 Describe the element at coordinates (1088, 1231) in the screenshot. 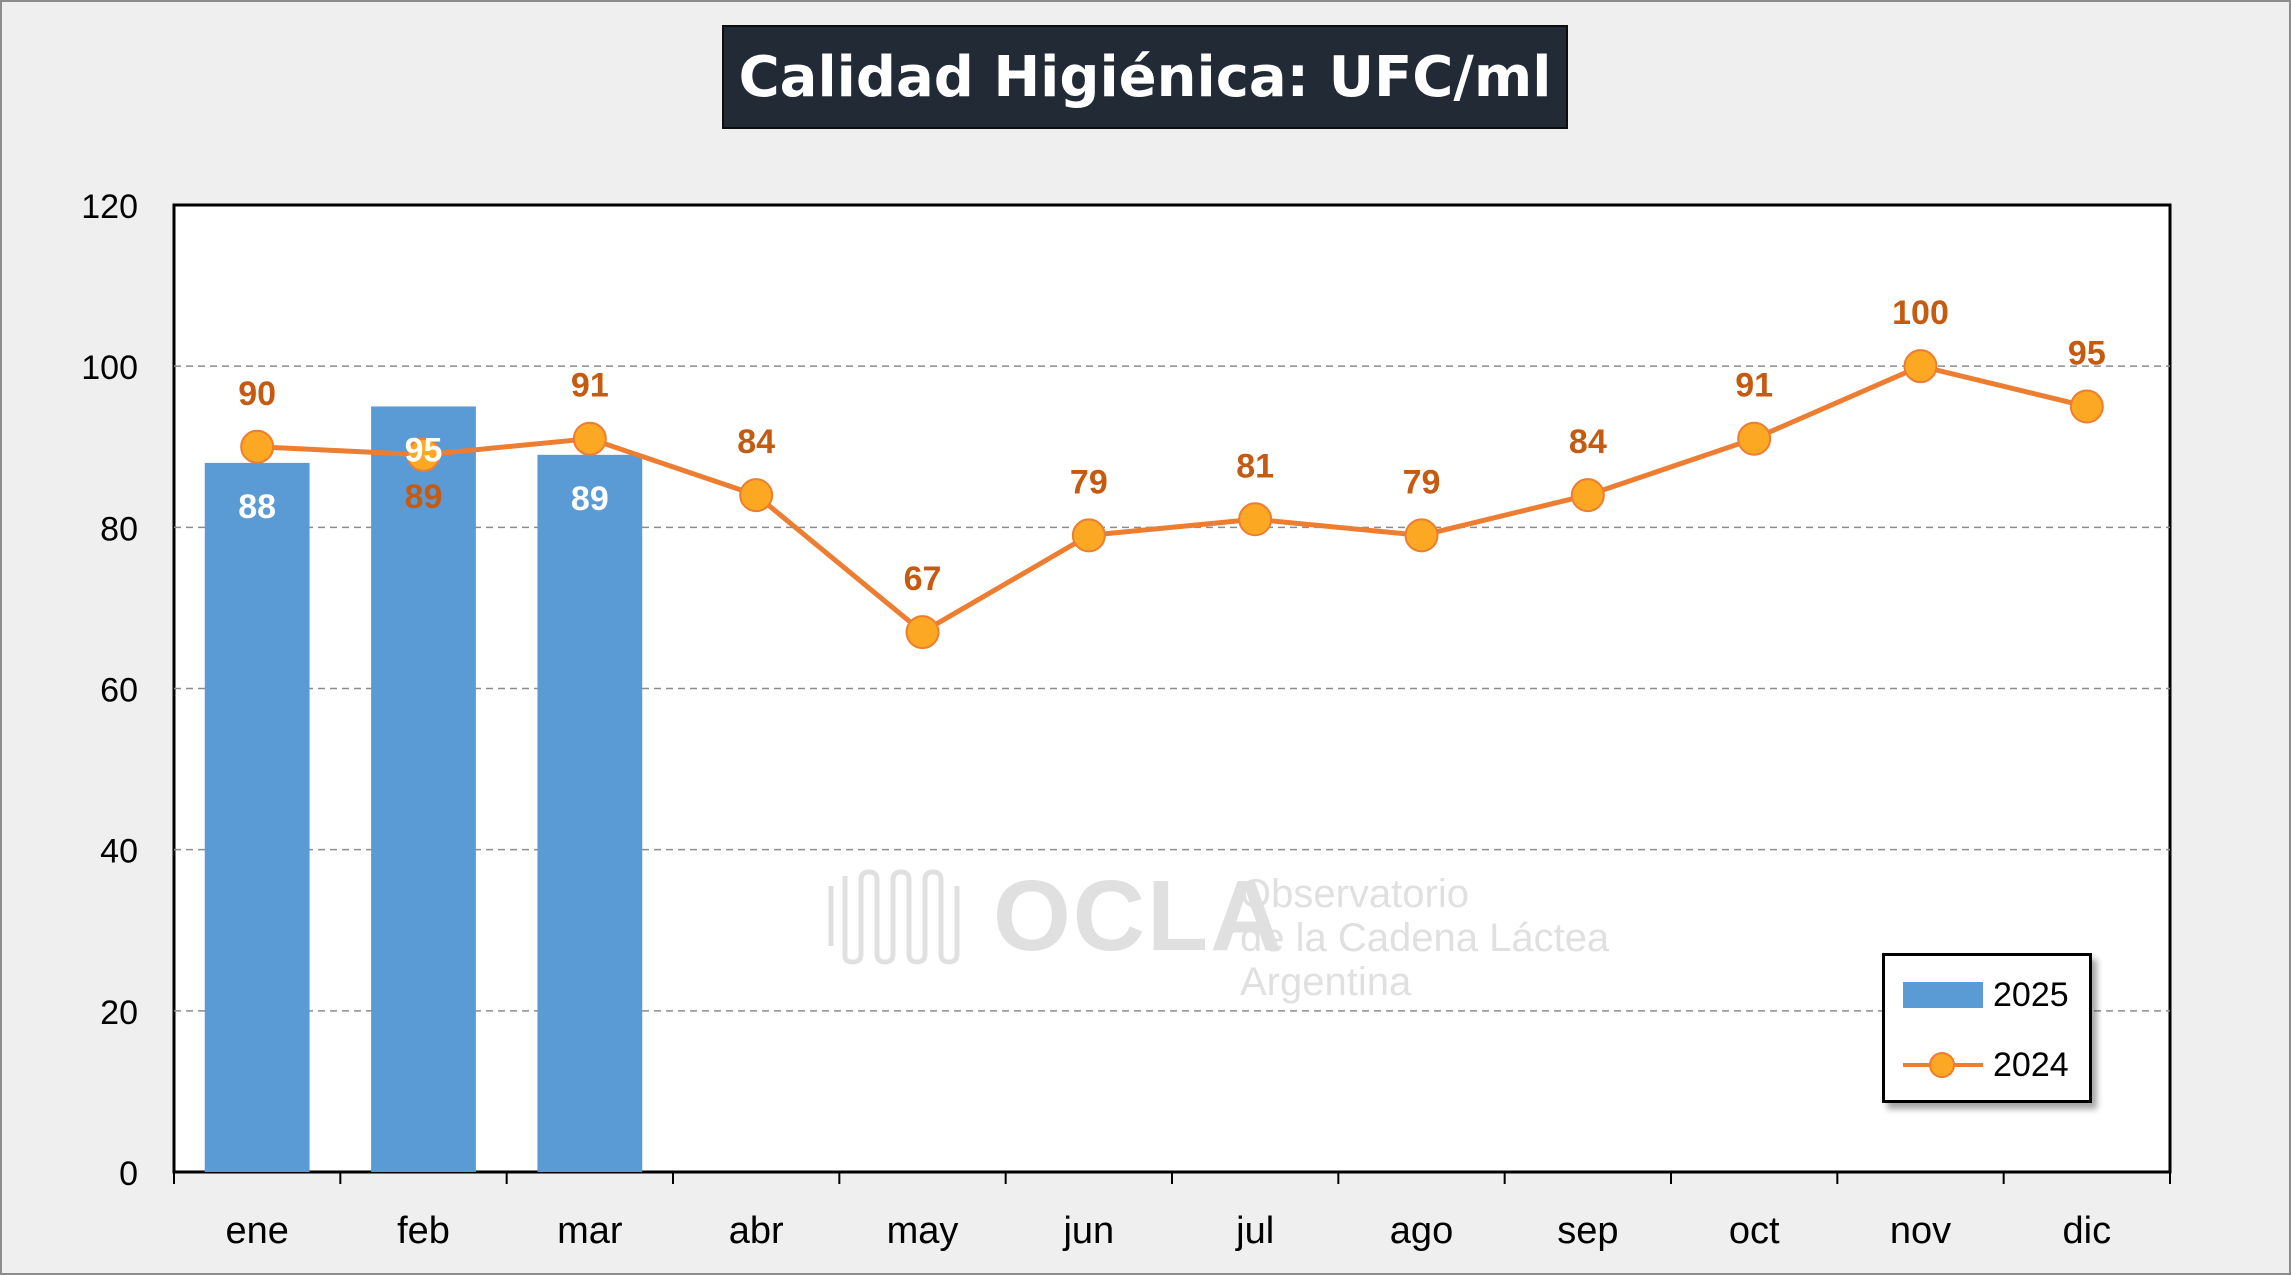

I see `x-tick-label: jun` at that location.